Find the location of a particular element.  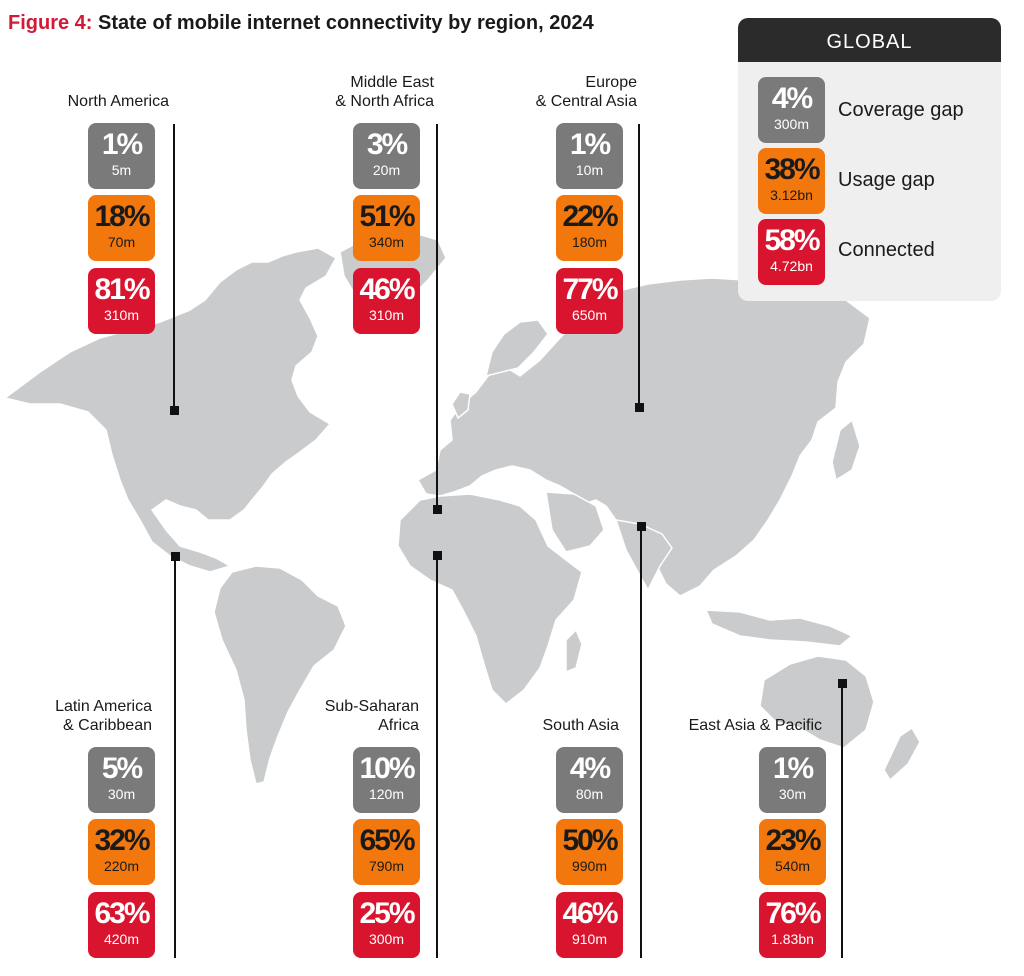

mena-coverage-box: 3% 20m is located at coordinates (386, 156).